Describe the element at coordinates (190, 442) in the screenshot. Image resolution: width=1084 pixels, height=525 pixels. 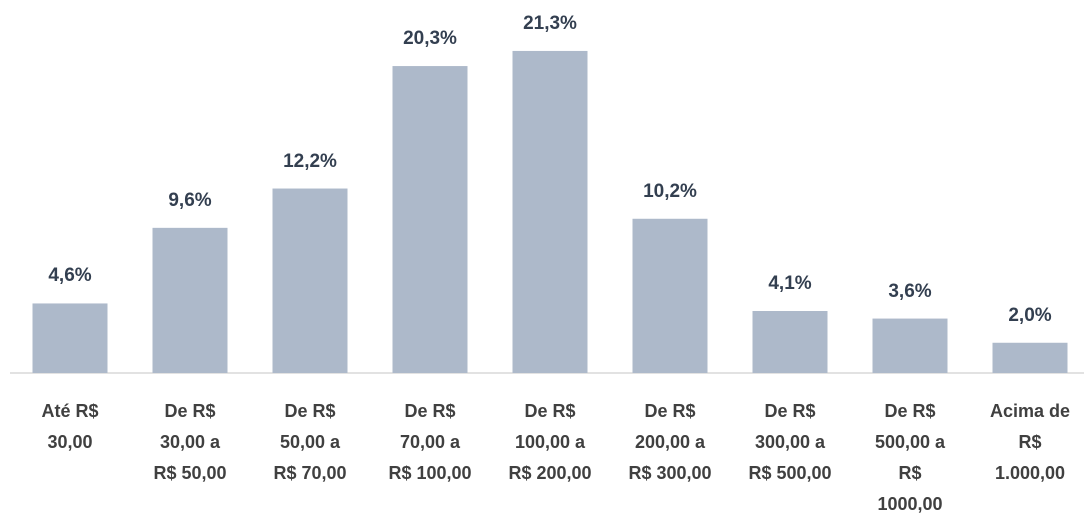
I see `x-tick-label: De R$ 30,00 a R$ 50,00` at that location.